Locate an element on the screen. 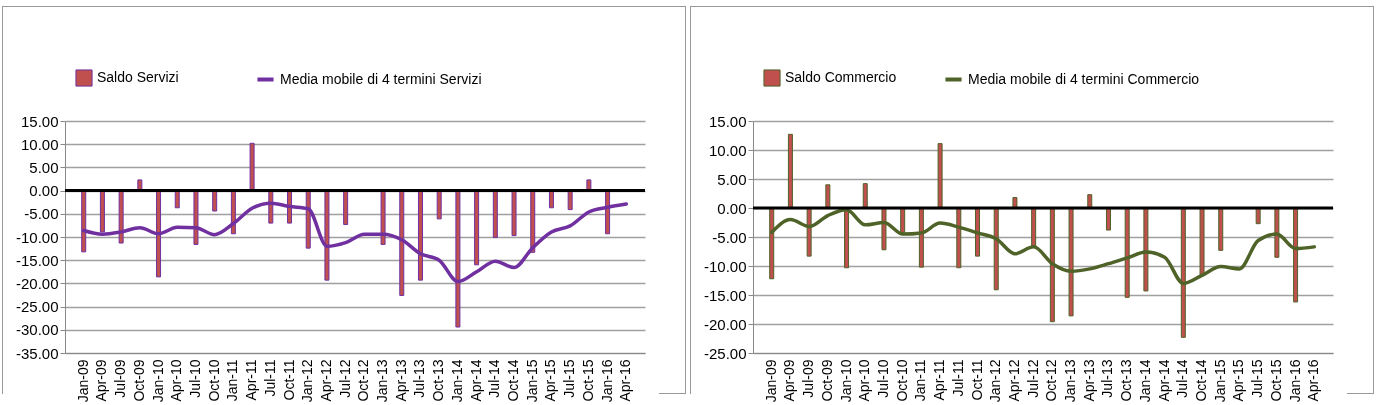  legend-label: Media mobile di 4 termini Commercio is located at coordinates (1084, 78).